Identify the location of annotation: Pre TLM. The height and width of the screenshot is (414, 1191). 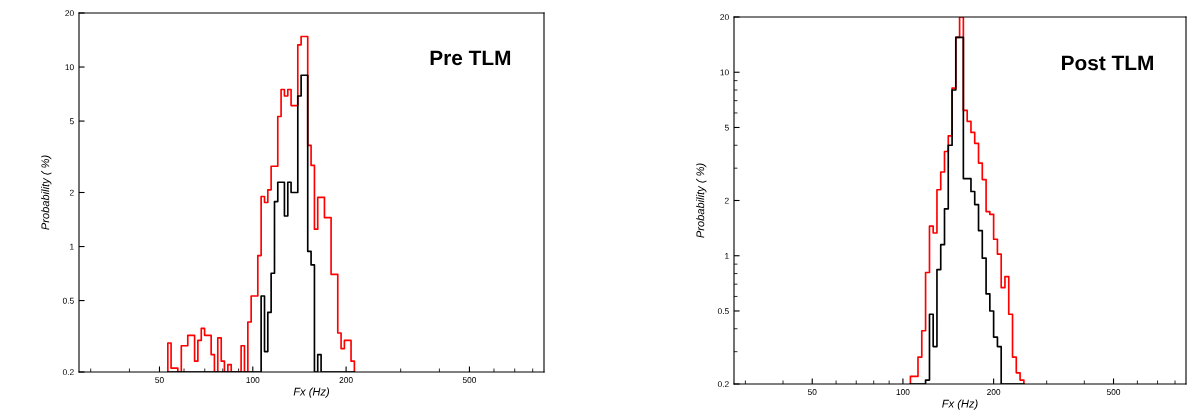
(470, 58).